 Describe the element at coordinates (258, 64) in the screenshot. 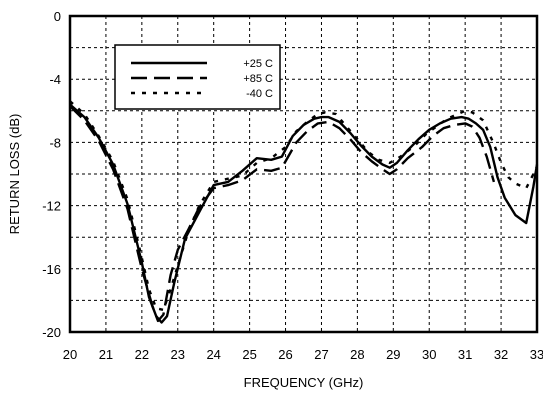

I see `legend-label: +25 C` at that location.